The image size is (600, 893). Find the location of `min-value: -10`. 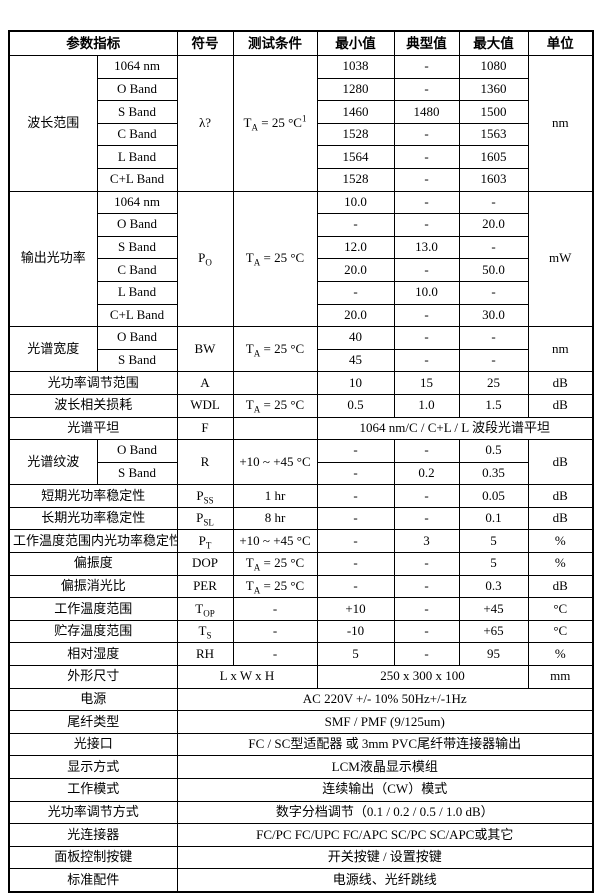

min-value: -10 is located at coordinates (355, 631).